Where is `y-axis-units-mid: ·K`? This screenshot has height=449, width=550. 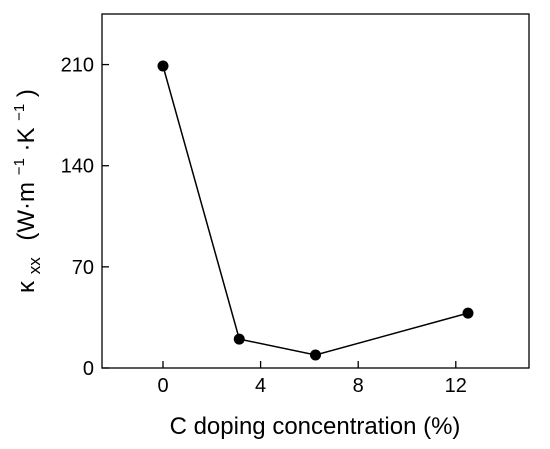 y-axis-units-mid: ·K is located at coordinates (26, 140).